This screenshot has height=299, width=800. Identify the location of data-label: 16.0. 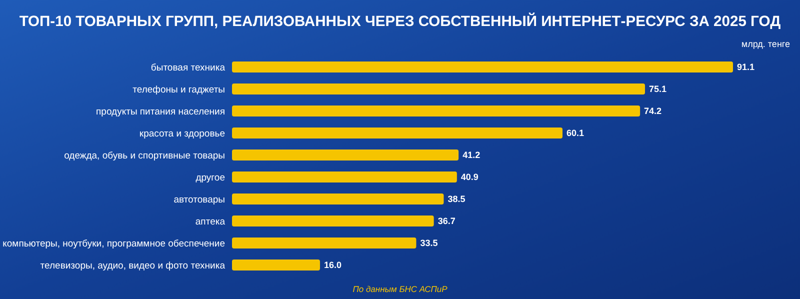
(333, 265).